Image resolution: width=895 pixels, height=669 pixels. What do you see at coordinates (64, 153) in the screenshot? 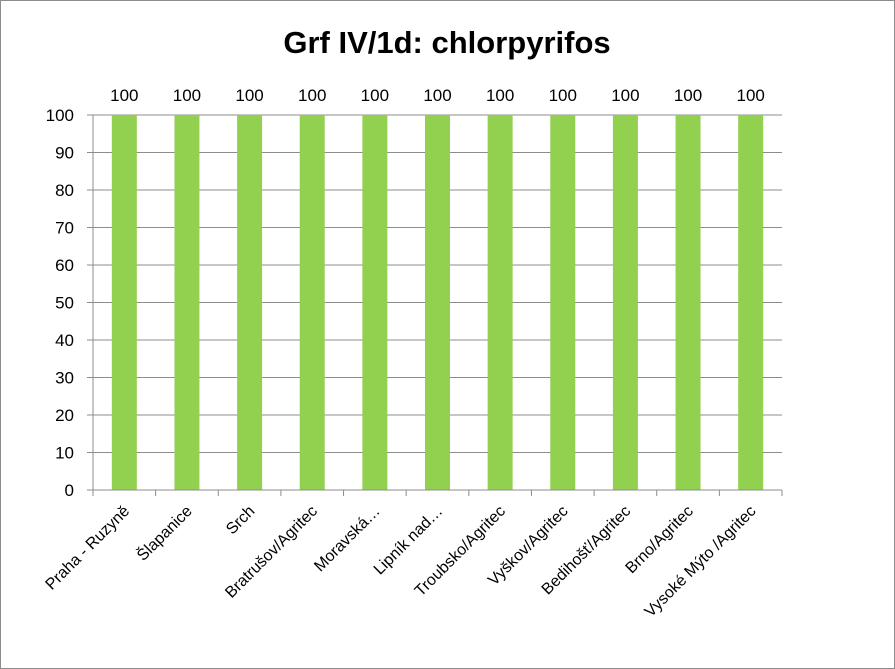
I see `y-tick-label: 90` at bounding box center [64, 153].